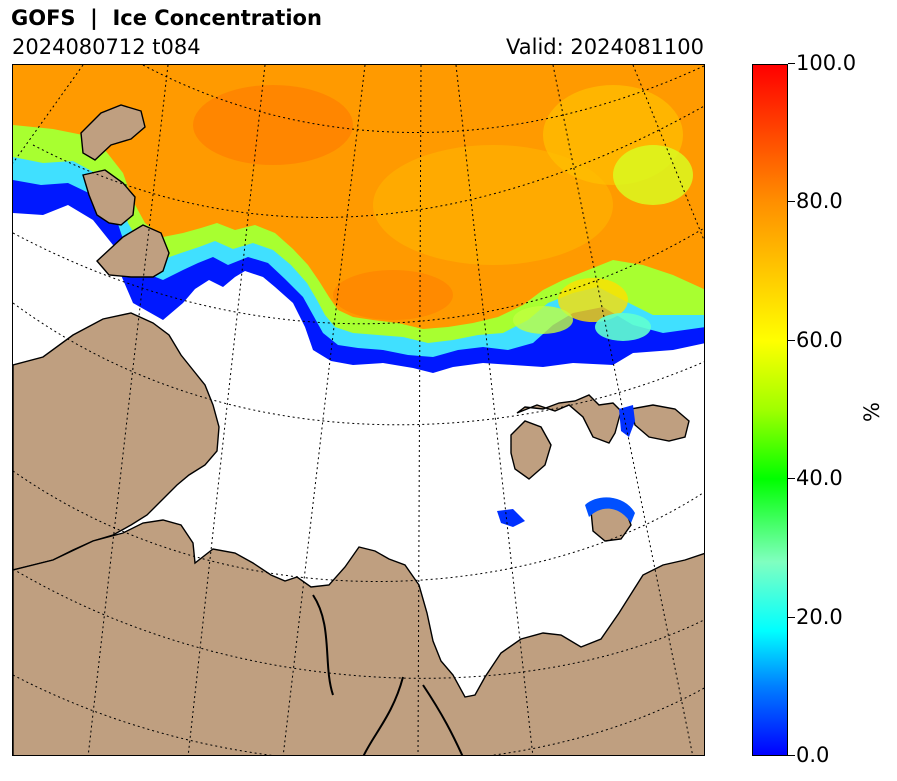 Image resolution: width=897 pixels, height=781 pixels. Describe the element at coordinates (133, 251) in the screenshot. I see `land-archipelago-south` at that location.